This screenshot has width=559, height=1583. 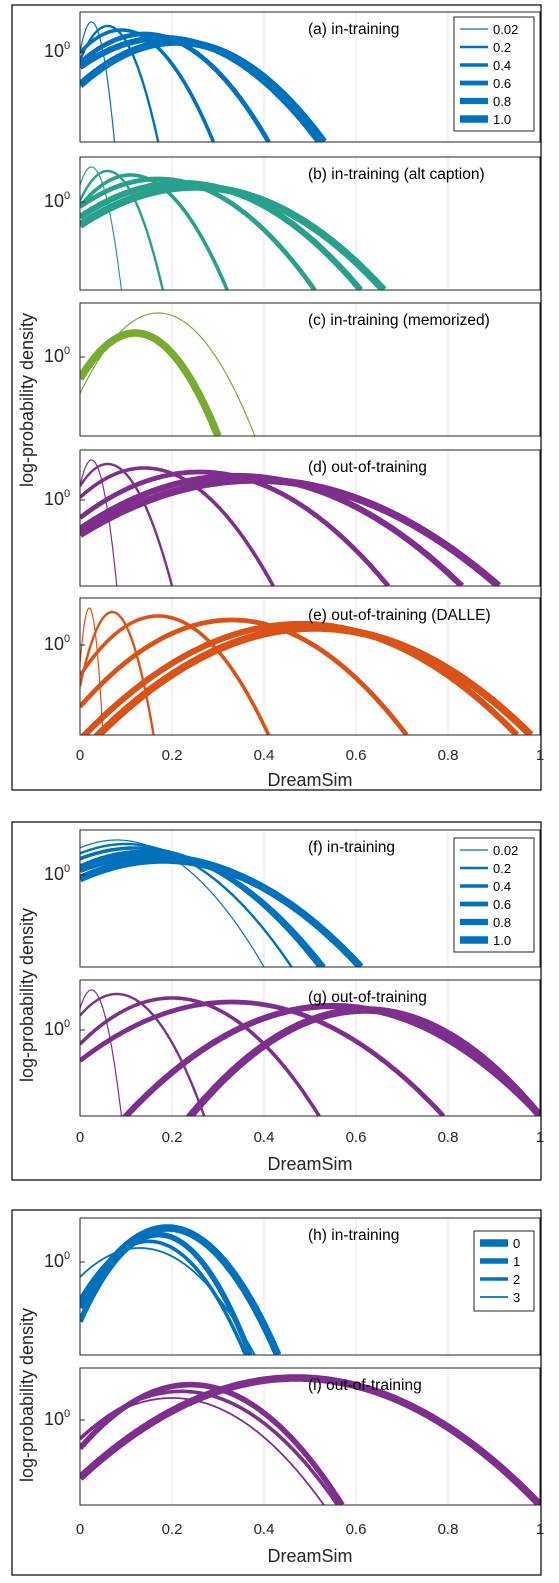 I want to click on panel: 100 (e) out-of-training (DALLE), so click(x=292, y=666).